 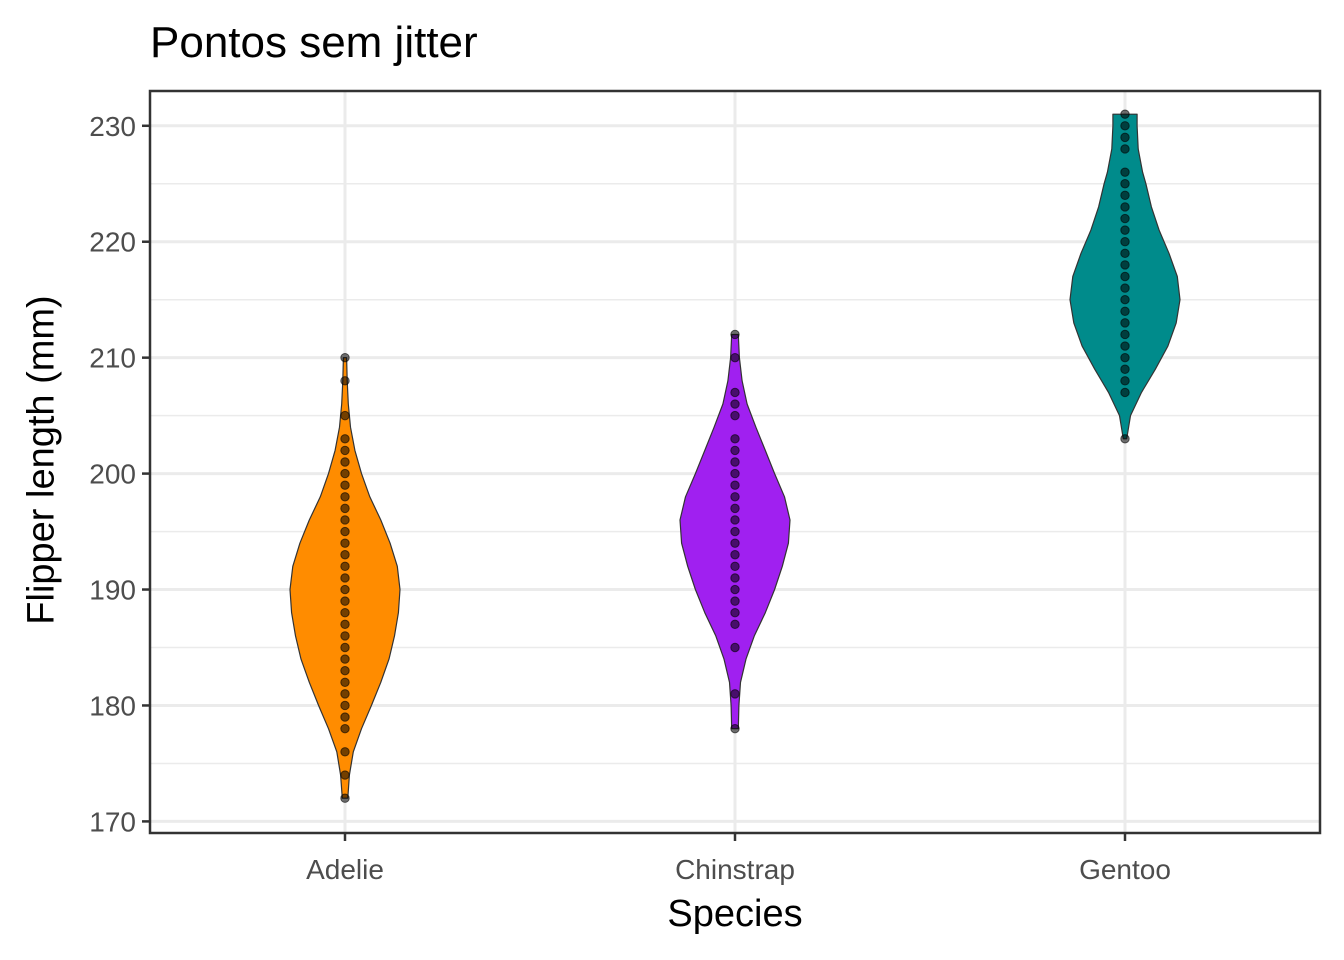 What do you see at coordinates (112, 126) in the screenshot?
I see `y-tick-label: 230` at bounding box center [112, 126].